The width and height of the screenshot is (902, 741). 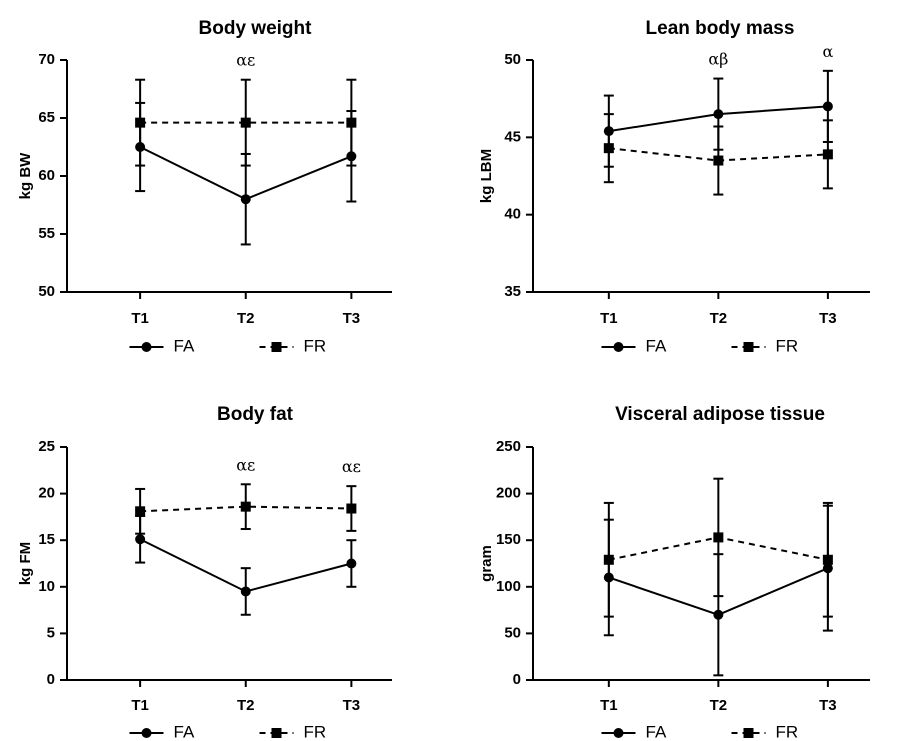 What do you see at coordinates (512, 136) in the screenshot?
I see `y-tick-label: 45` at bounding box center [512, 136].